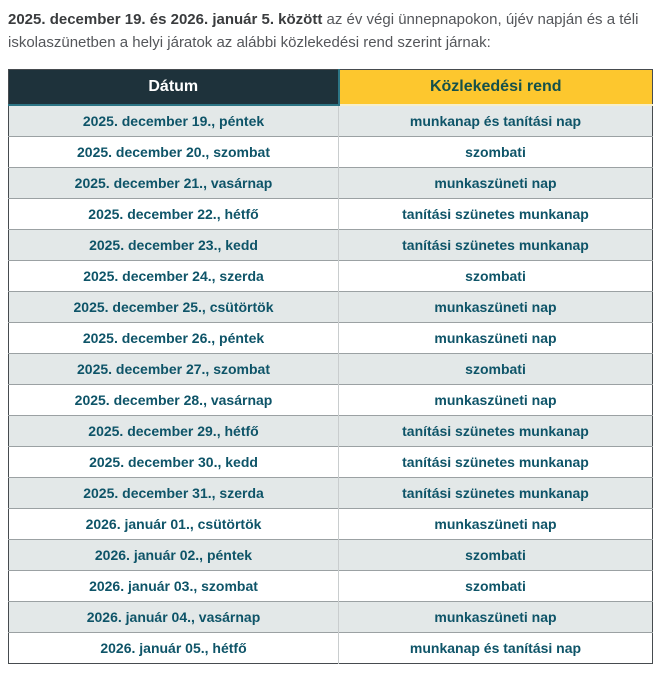 The height and width of the screenshot is (686, 660). I want to click on date-cell: 2025. december 19., péntek, so click(173, 120).